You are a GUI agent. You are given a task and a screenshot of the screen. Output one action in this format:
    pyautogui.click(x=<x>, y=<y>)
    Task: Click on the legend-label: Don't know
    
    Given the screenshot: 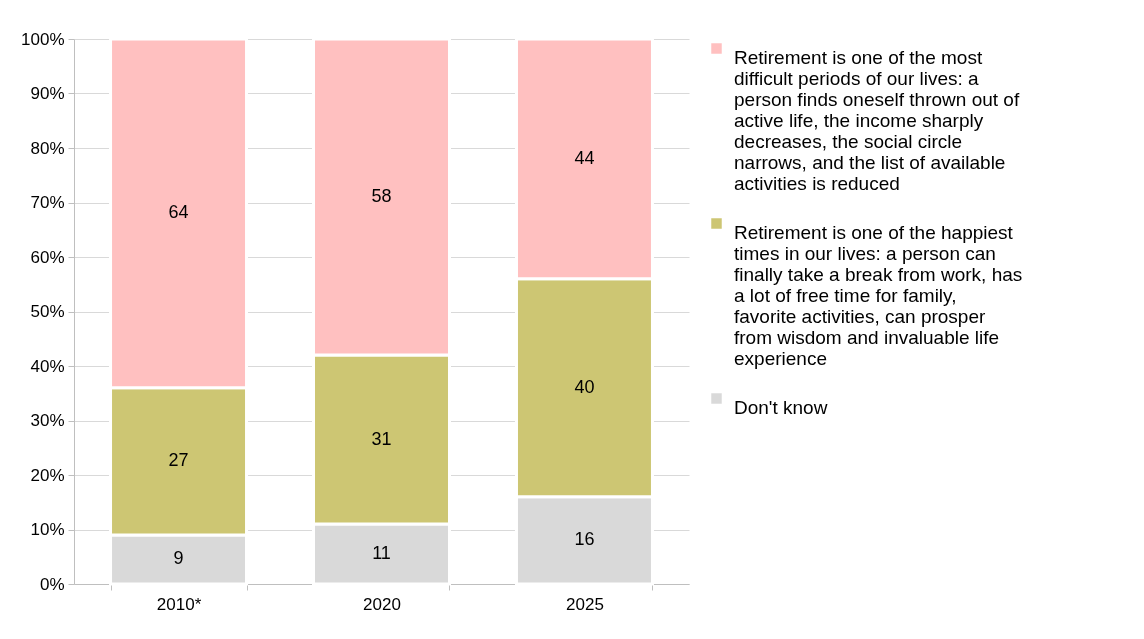 What is the action you would take?
    pyautogui.click(x=781, y=407)
    